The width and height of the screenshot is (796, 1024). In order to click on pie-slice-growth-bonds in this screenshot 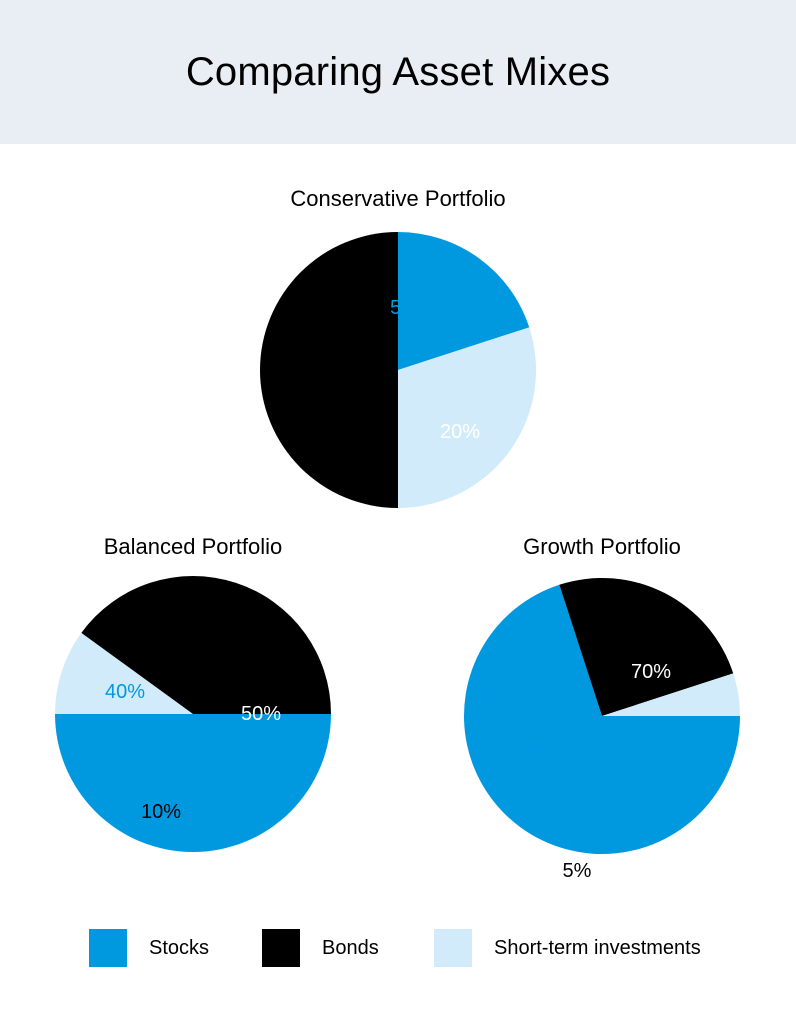, I will do `click(646, 647)`.